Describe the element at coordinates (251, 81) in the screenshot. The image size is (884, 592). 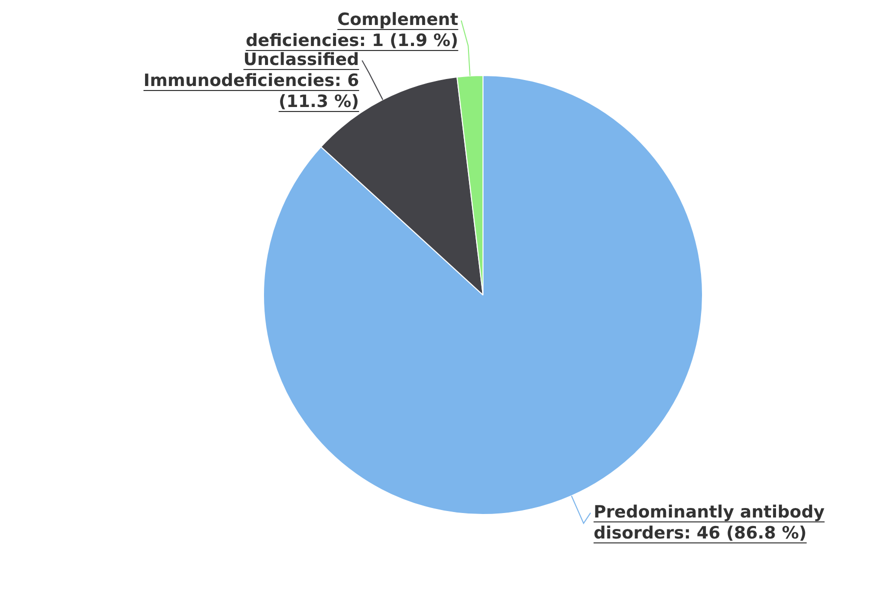
I see `legend-label: Unclassified Immunodeficiencies: 6 (11.3 %)` at that location.